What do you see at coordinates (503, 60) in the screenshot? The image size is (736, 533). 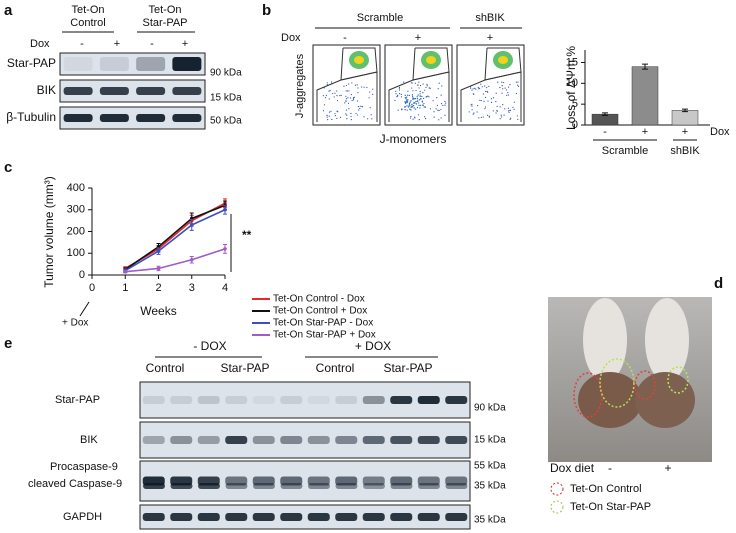 I see `cluster` at bounding box center [503, 60].